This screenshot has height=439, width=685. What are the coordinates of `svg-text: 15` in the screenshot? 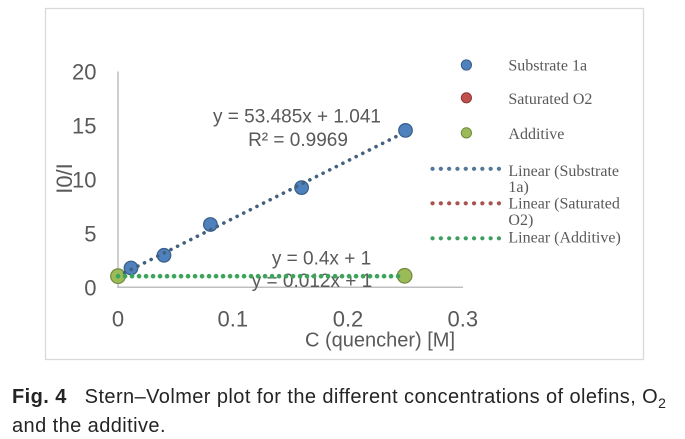 It's located at (84, 126).